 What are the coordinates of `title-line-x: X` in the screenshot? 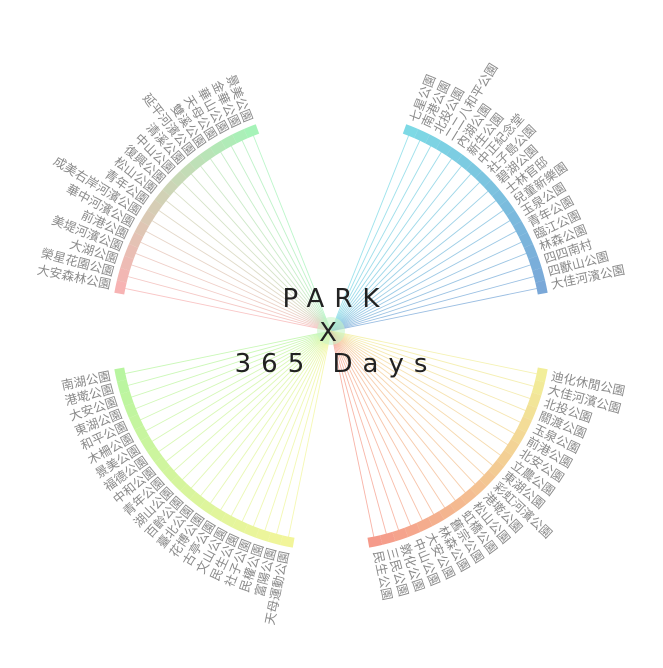 It's located at (333, 333).